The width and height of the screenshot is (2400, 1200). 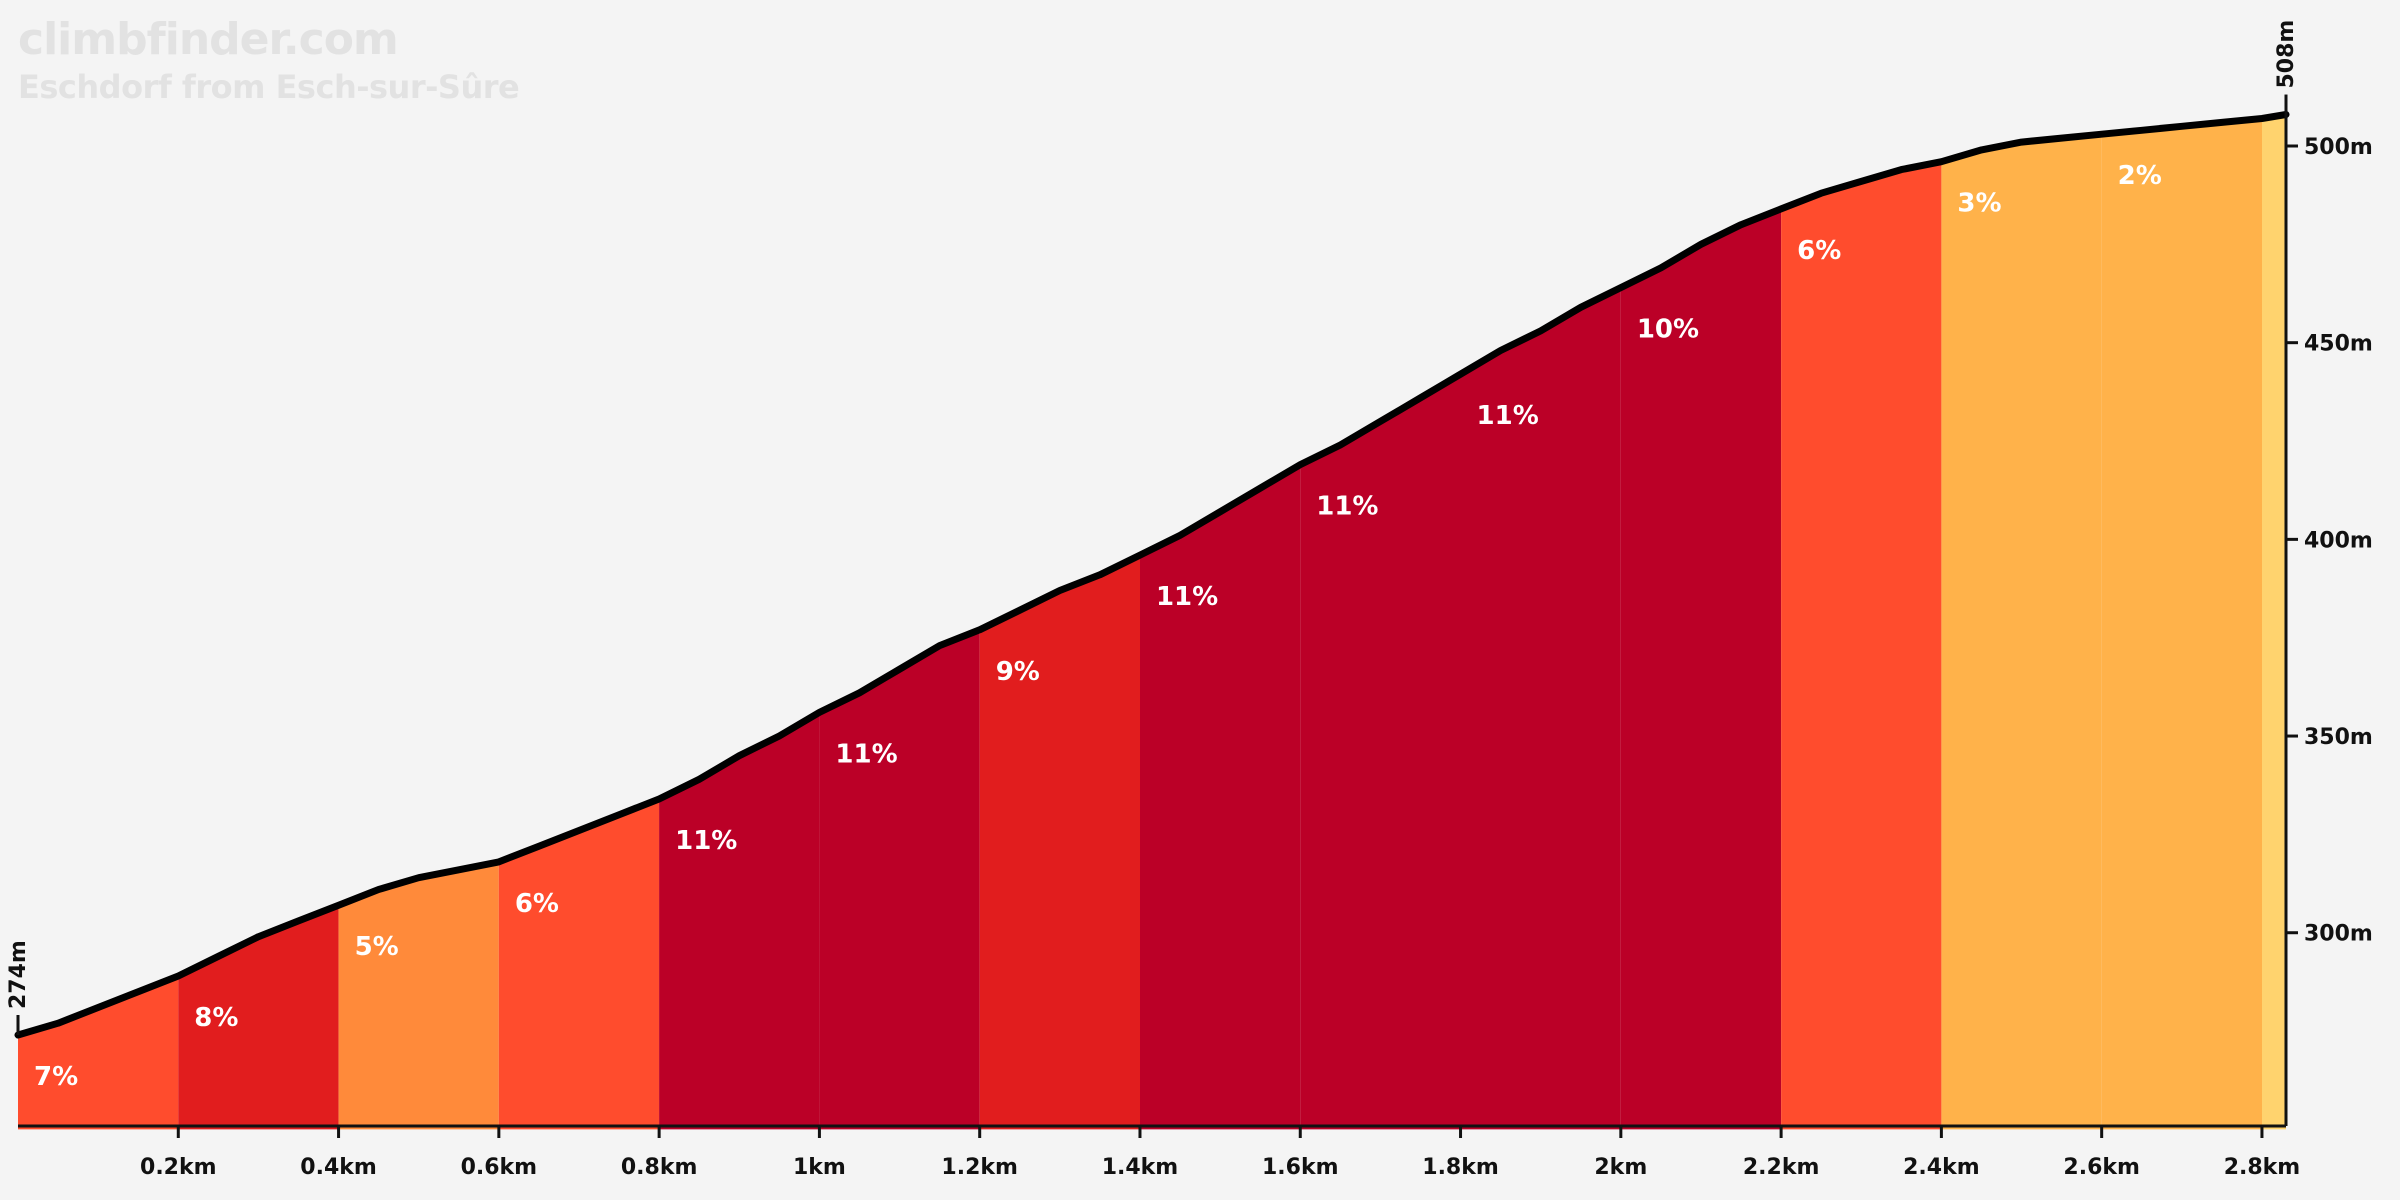 What do you see at coordinates (2140, 176) in the screenshot?
I see `gradient-label-14: 2%` at bounding box center [2140, 176].